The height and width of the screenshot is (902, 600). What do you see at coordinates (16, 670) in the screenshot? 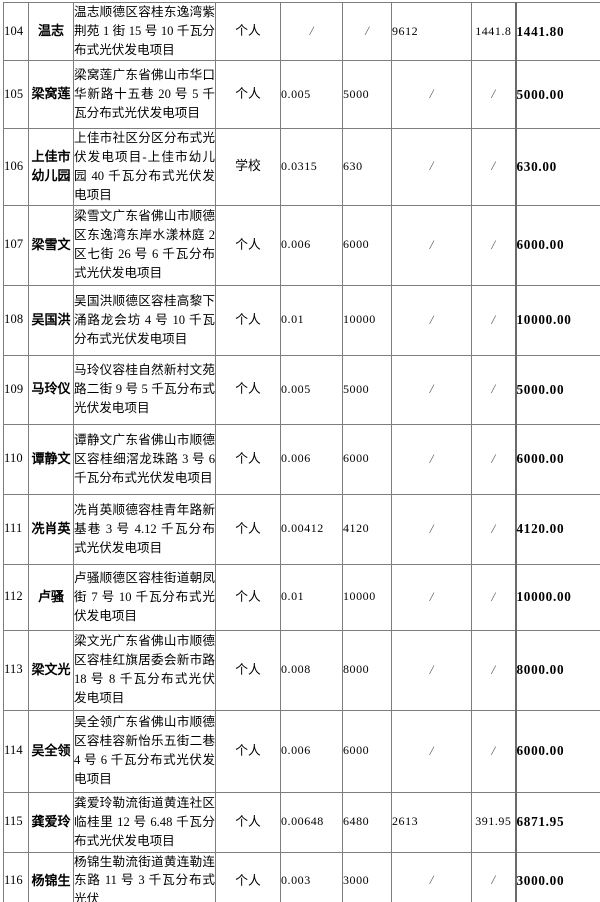
I see `row-index: 113` at bounding box center [16, 670].